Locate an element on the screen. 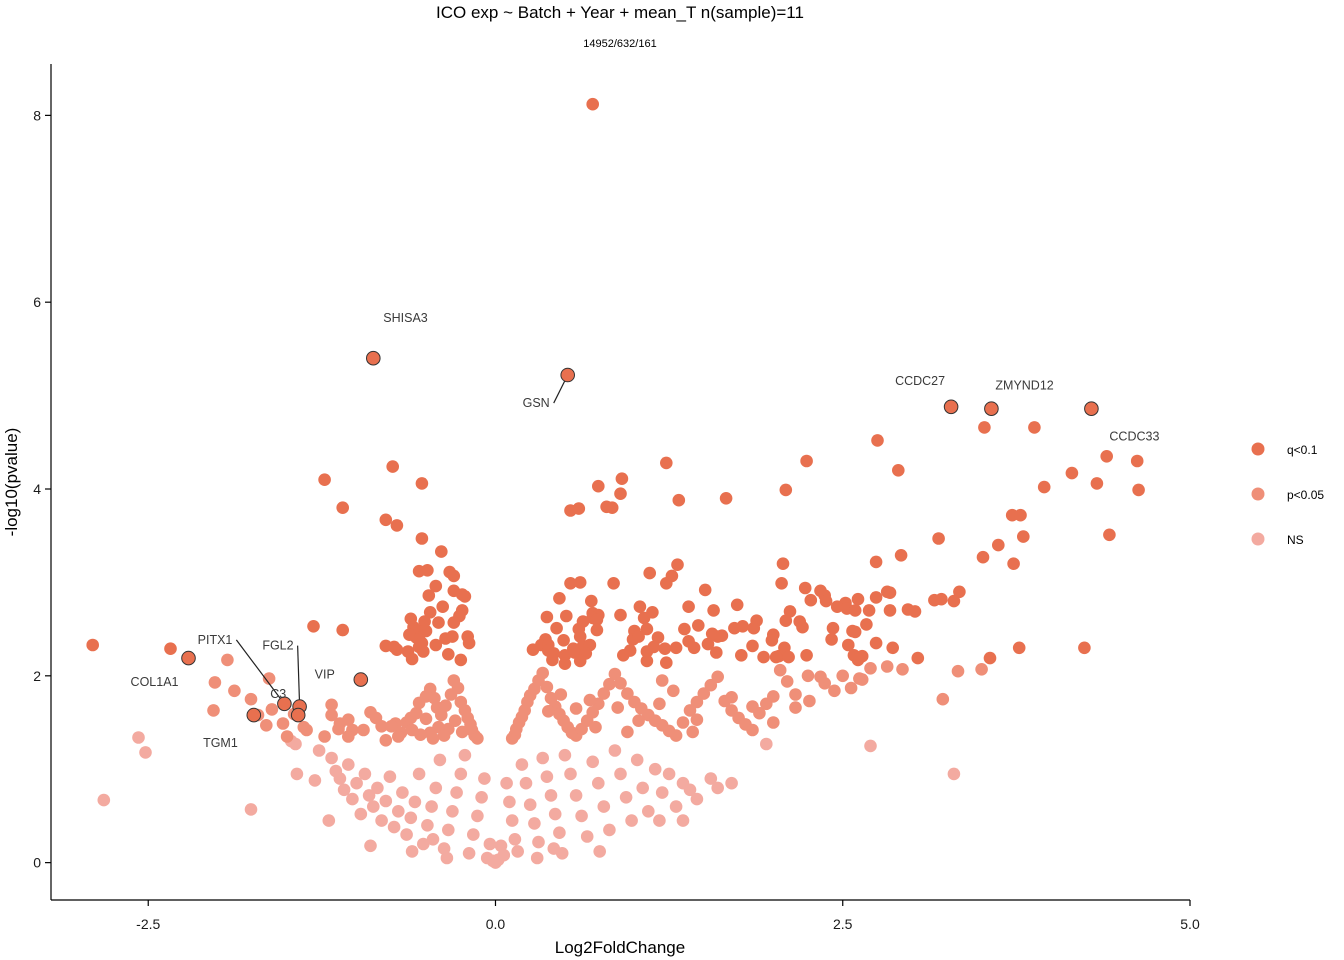 The image size is (1344, 960). gene-label: TGM1 is located at coordinates (220, 743).